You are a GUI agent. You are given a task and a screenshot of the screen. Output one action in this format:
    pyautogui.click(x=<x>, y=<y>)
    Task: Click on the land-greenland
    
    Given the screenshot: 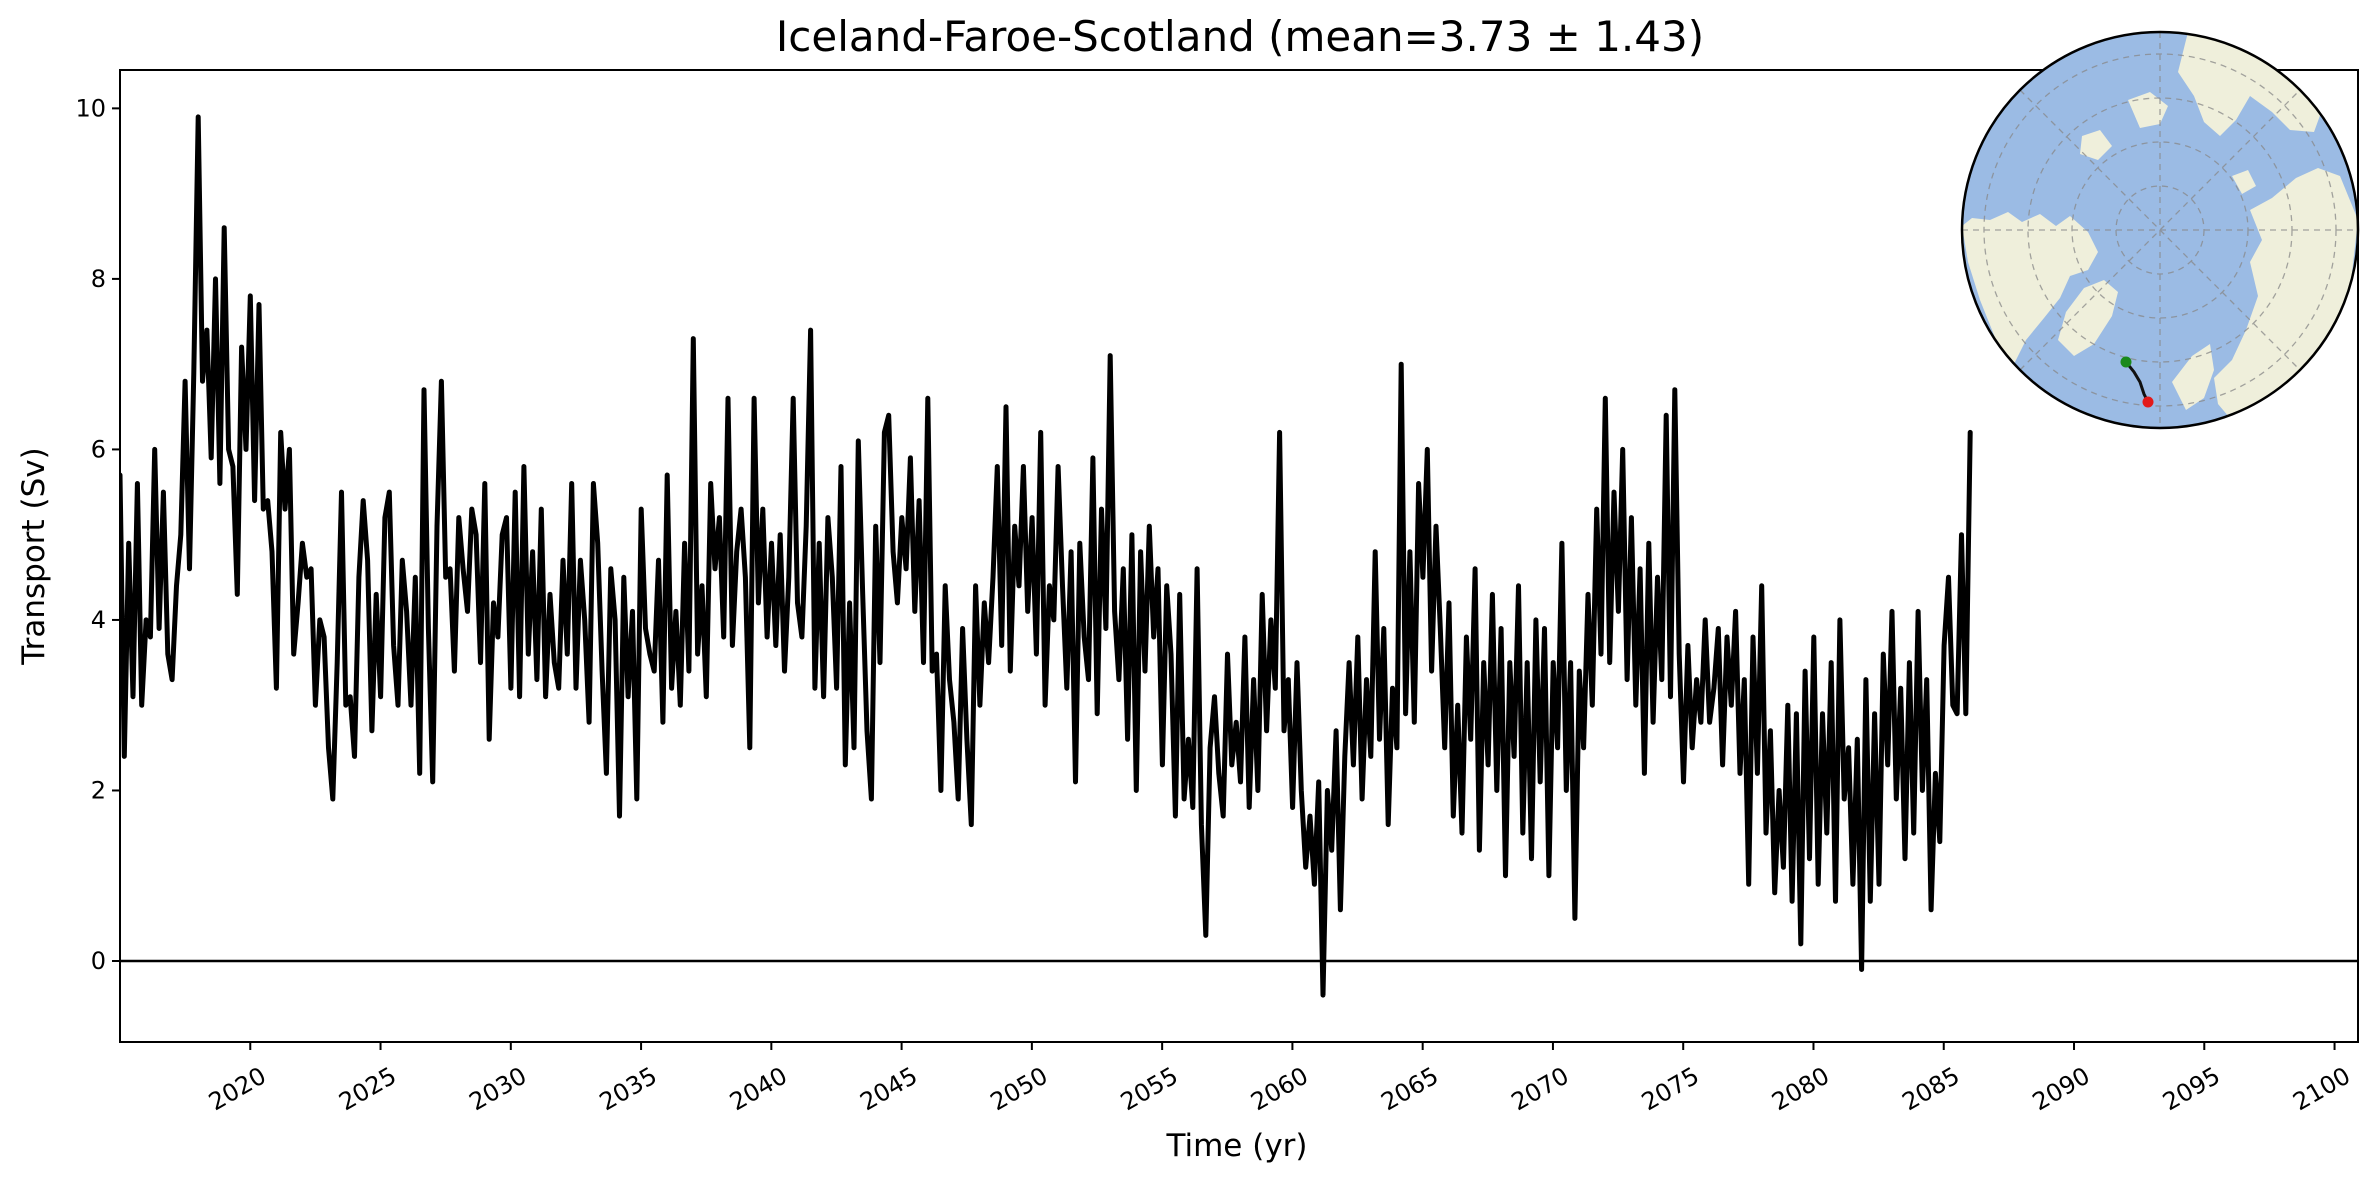 What is the action you would take?
    pyautogui.click(x=2088, y=318)
    